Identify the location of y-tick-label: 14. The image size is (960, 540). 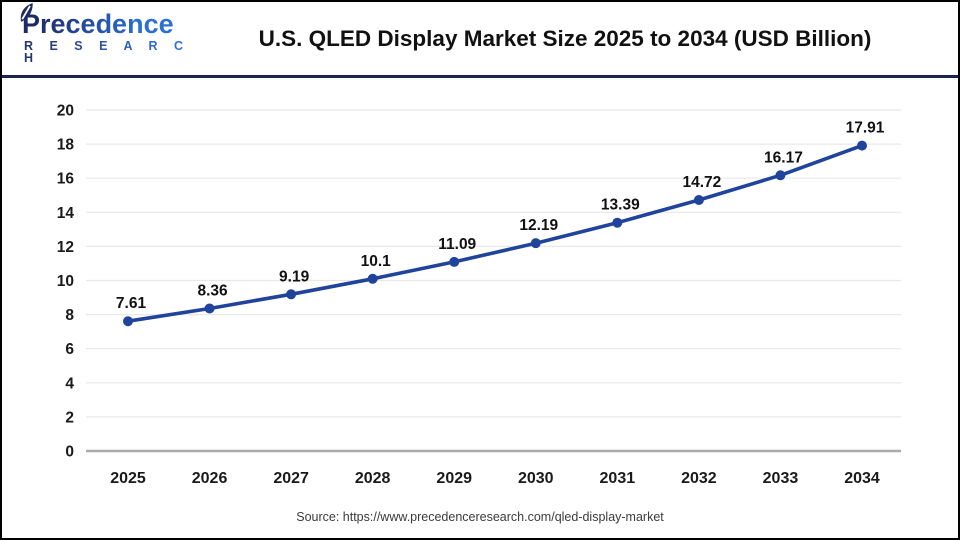
(66, 213).